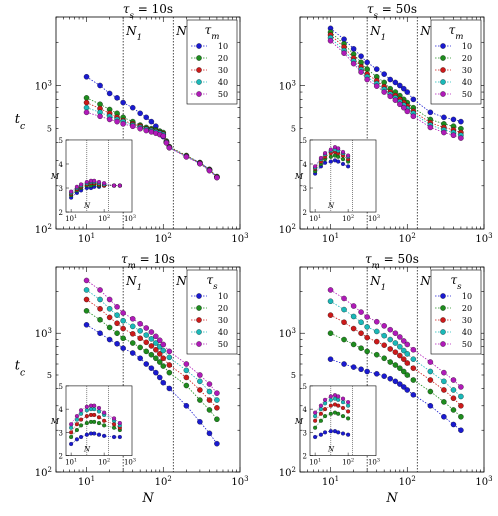 The image size is (498, 516). Describe the element at coordinates (223, 332) in the screenshot. I see `legend-label: 40` at that location.